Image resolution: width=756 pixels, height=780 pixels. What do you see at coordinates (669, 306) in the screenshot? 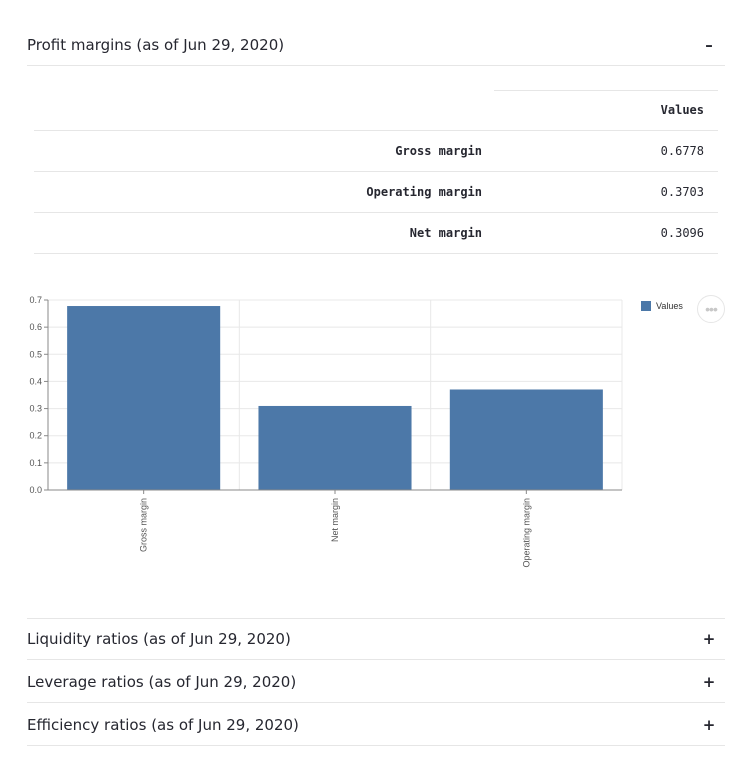
I see `legend-label: Values` at bounding box center [669, 306].